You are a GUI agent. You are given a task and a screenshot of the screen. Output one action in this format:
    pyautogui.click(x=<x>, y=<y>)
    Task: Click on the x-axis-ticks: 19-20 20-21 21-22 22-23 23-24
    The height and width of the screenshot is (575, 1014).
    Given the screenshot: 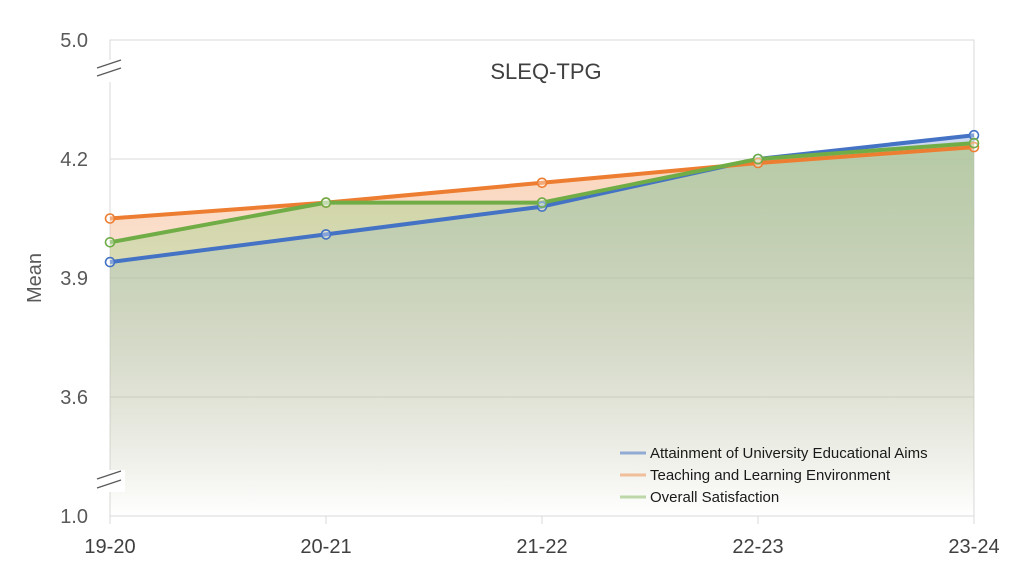 What is the action you would take?
    pyautogui.click(x=542, y=537)
    